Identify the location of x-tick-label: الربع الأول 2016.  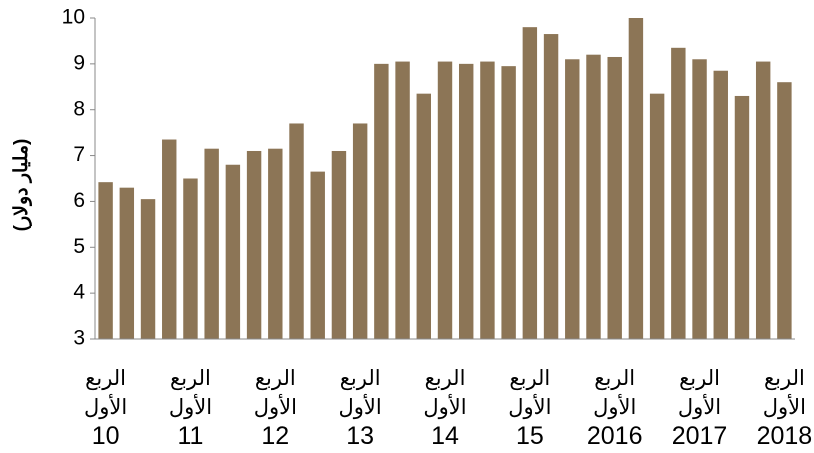
(615, 408).